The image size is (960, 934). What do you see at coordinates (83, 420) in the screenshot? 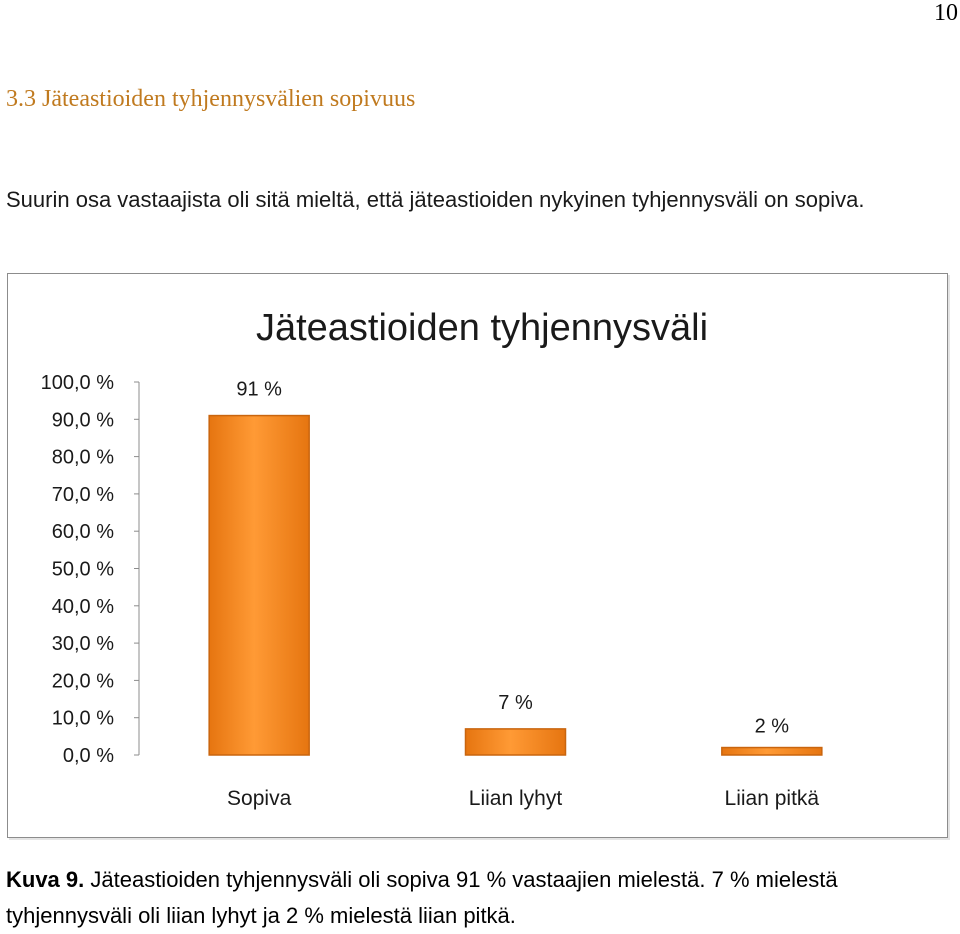
I see `y-tick-label: 90,0 %` at bounding box center [83, 420].